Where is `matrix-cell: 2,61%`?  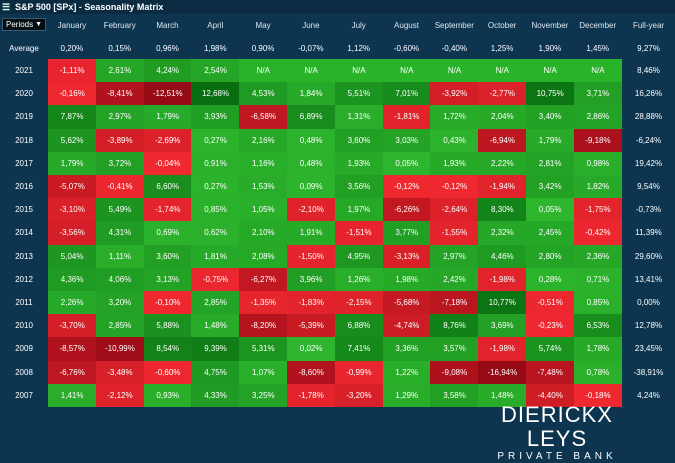
matrix-cell: 2,61% is located at coordinates (120, 71).